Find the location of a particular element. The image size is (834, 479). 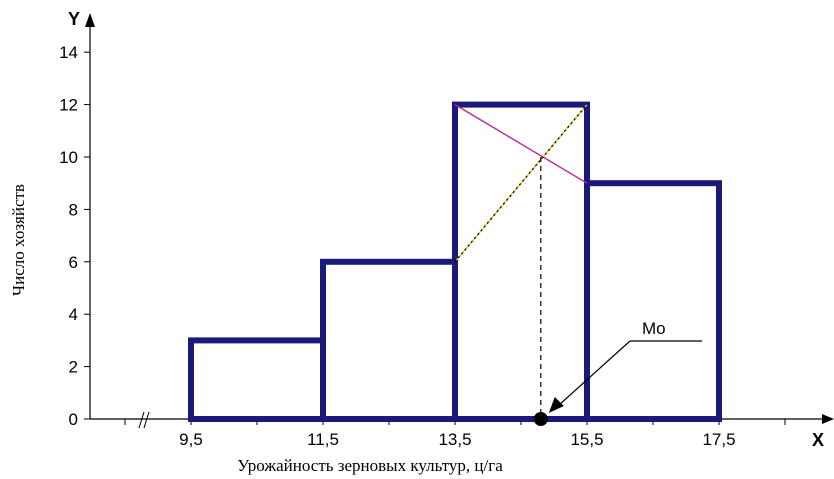

mode-point is located at coordinates (540, 419).